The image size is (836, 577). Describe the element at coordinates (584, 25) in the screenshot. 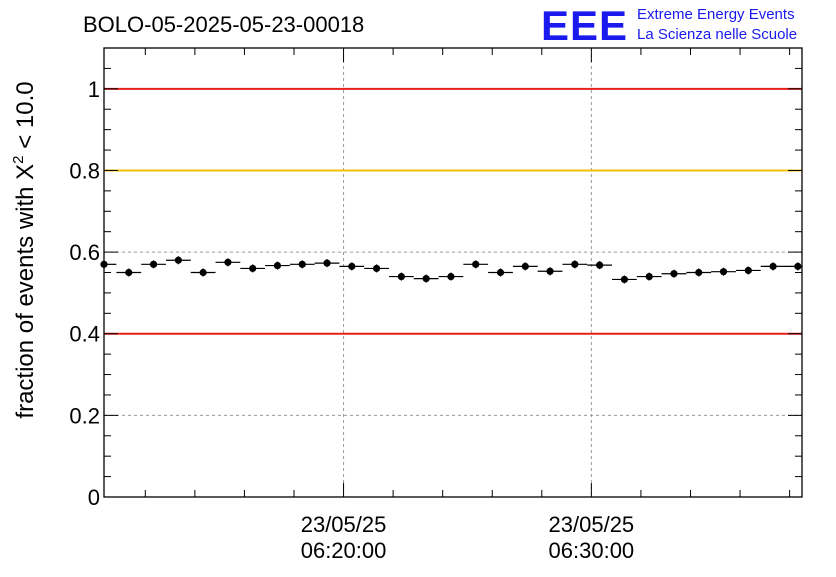

I see `logo-mark: EEE` at that location.